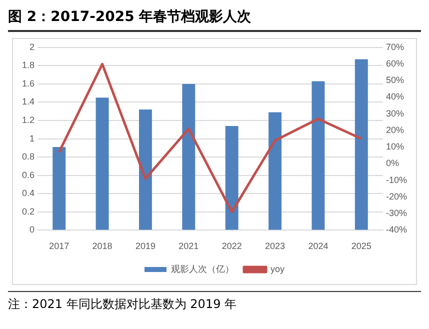  Describe the element at coordinates (102, 246) in the screenshot. I see `x-tick-label: 2018` at that location.